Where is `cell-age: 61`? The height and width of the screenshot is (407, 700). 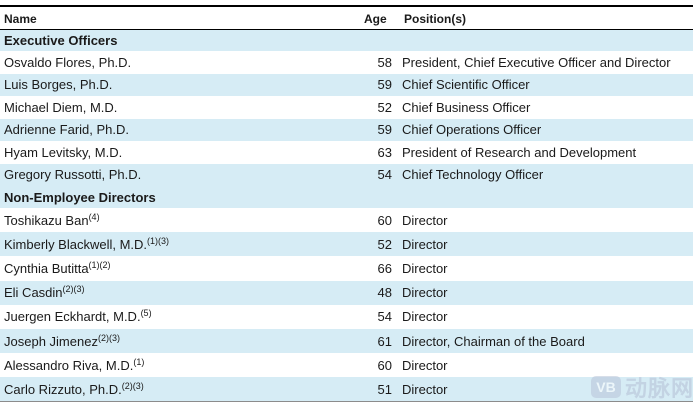 cell-age: 61 is located at coordinates (384, 341).